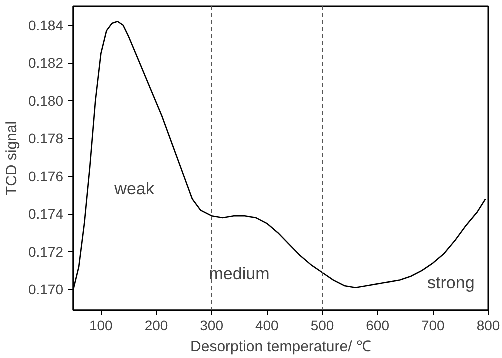 The height and width of the screenshot is (358, 502). Describe the element at coordinates (322, 326) in the screenshot. I see `x-tick-label: 500` at that location.